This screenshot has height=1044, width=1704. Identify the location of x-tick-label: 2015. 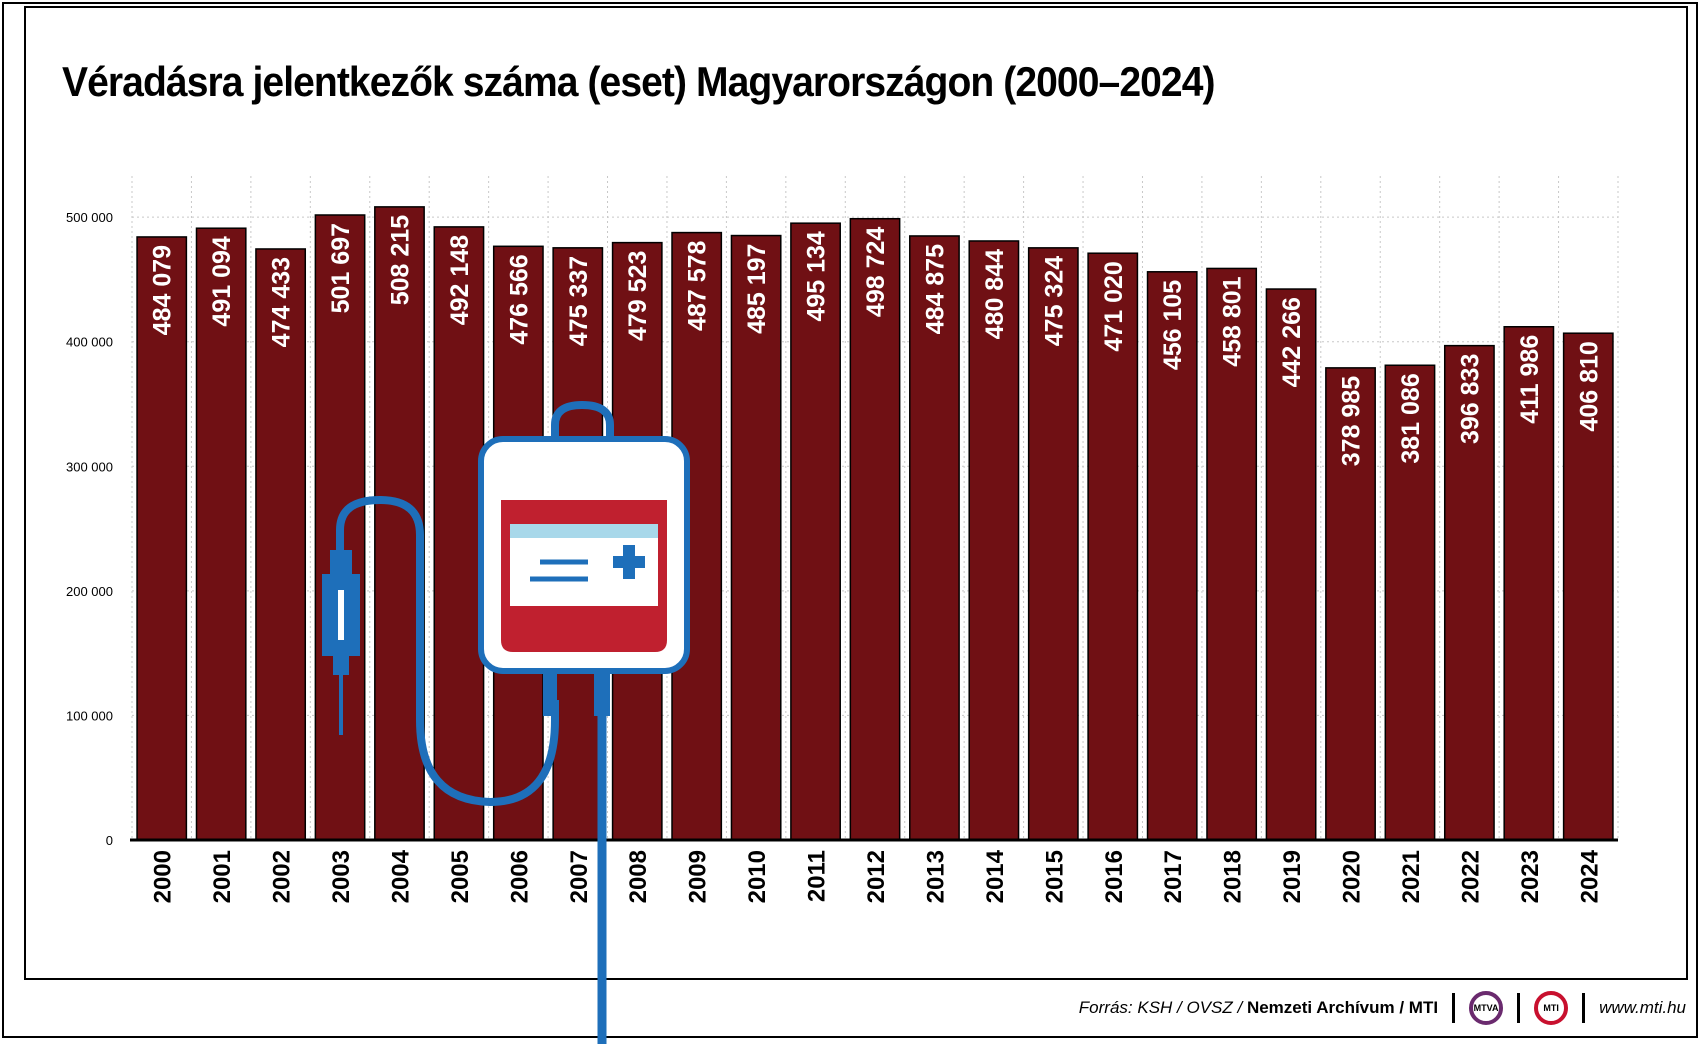
(1054, 876).